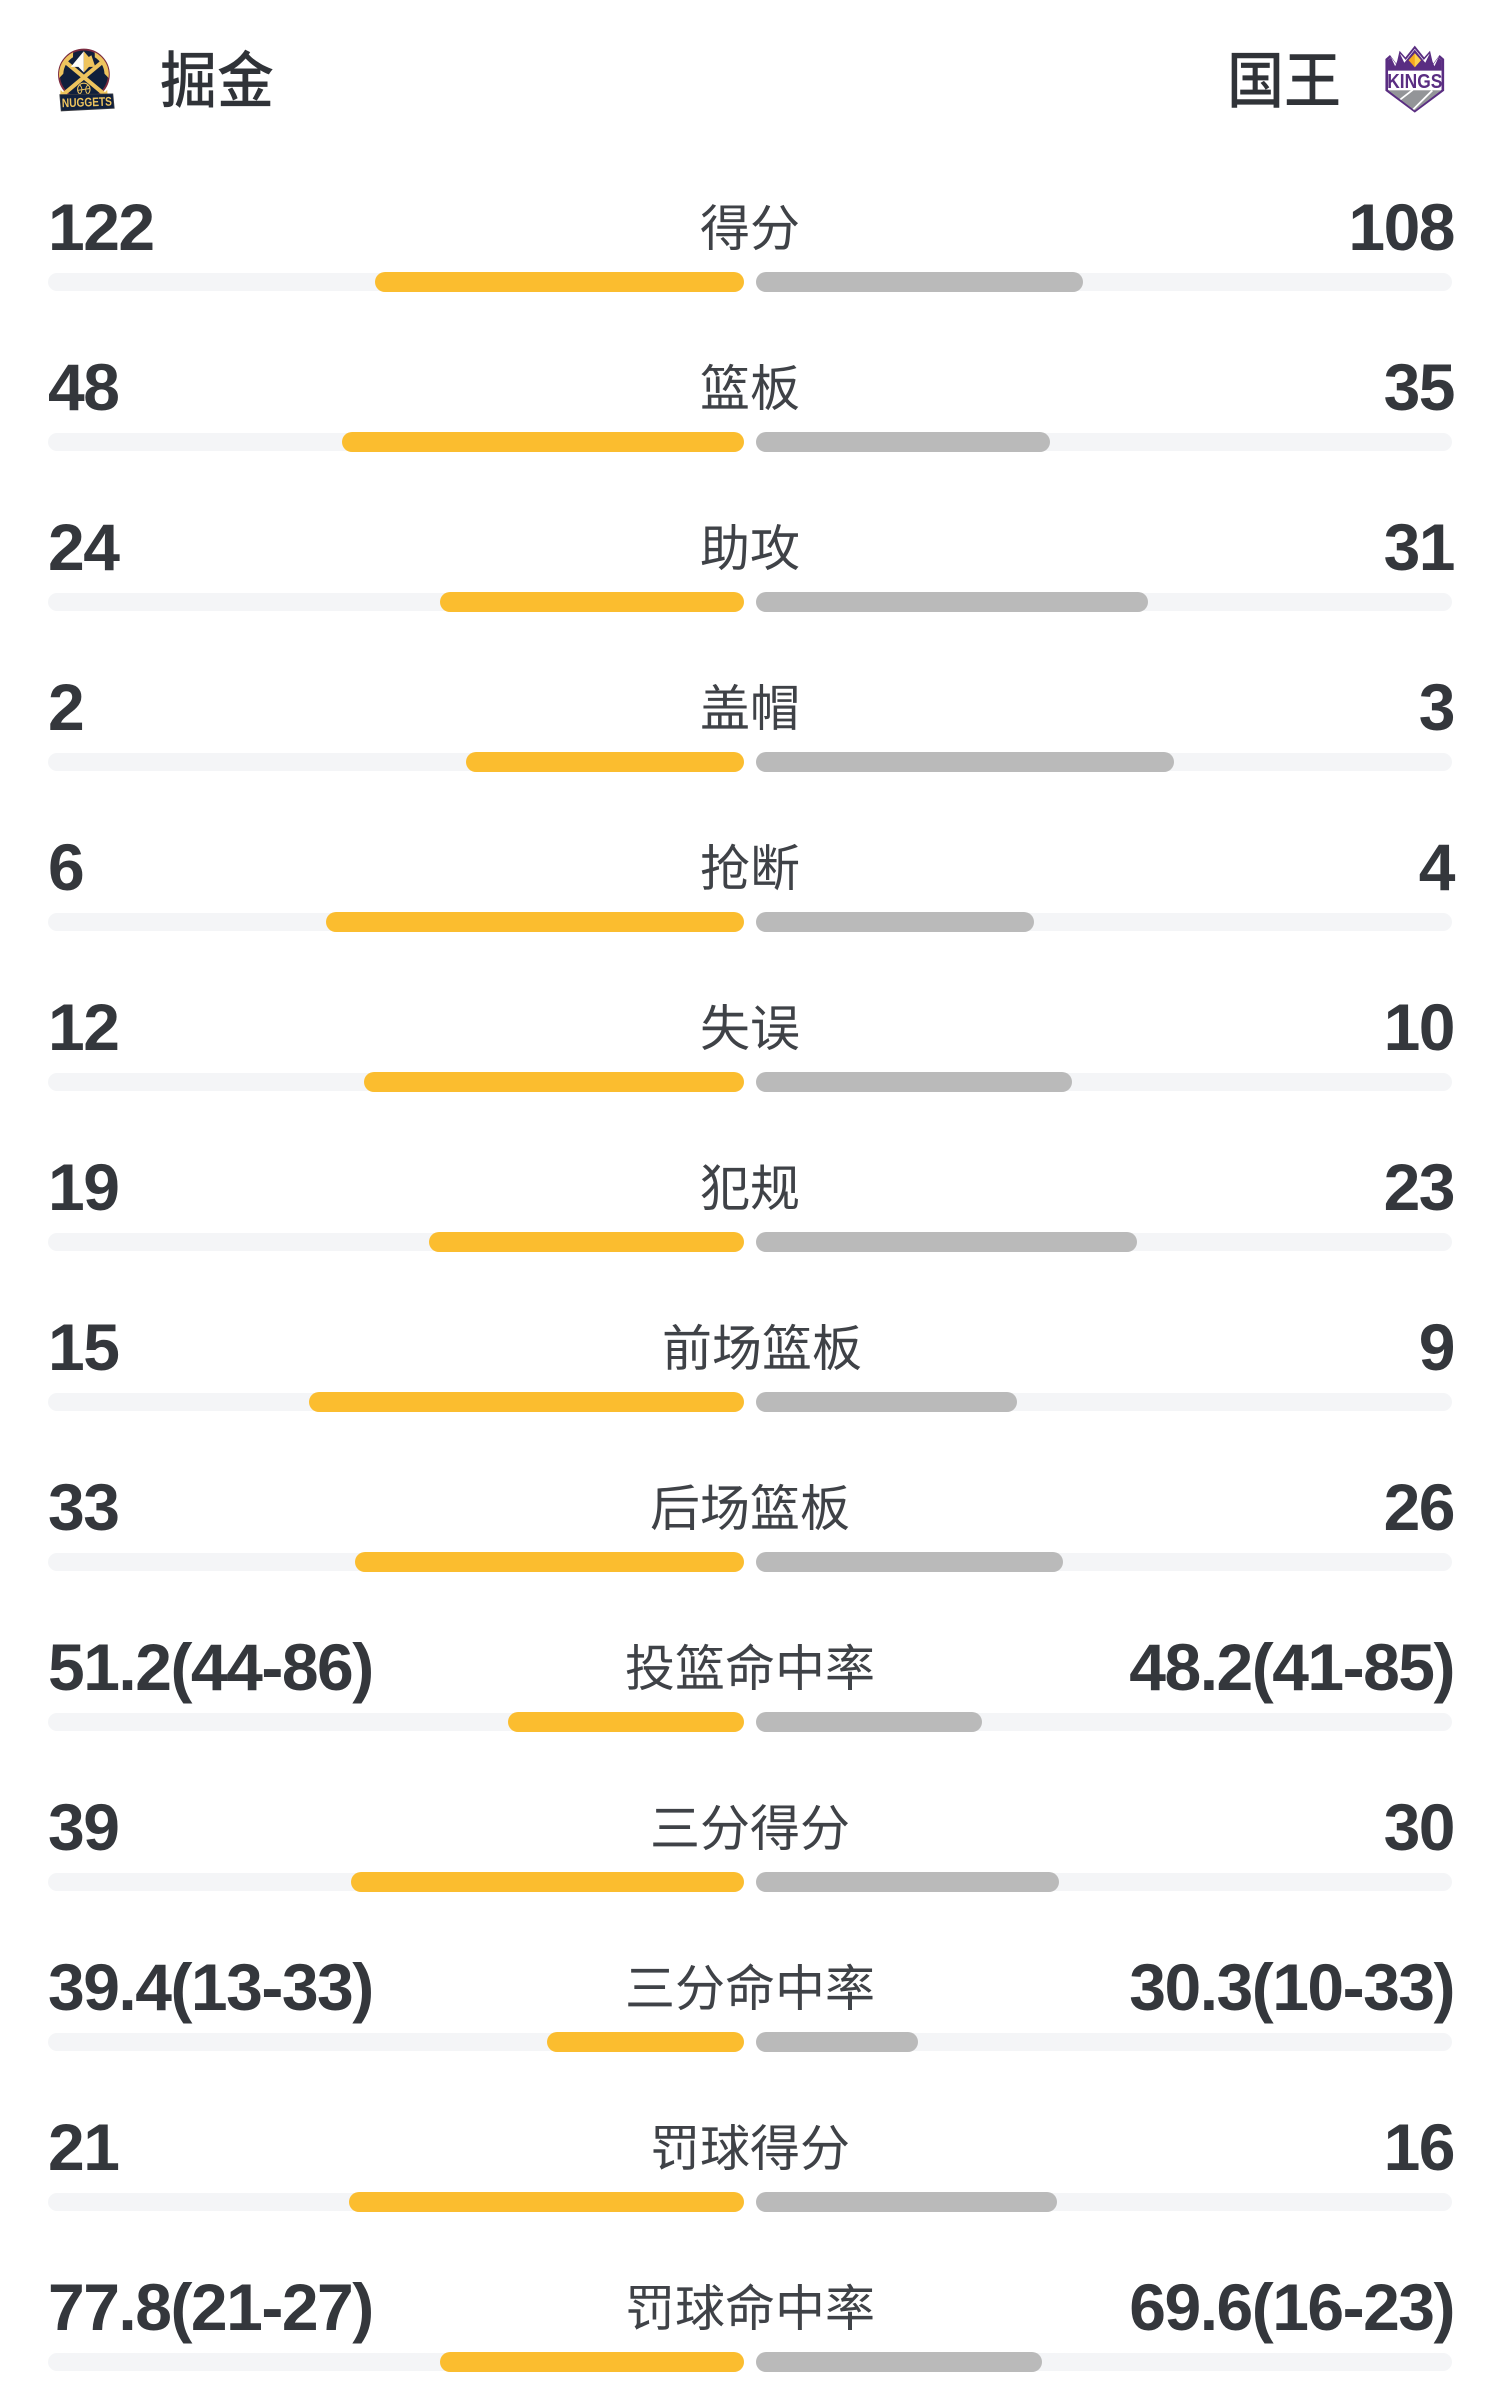 This screenshot has width=1500, height=2400. Describe the element at coordinates (87, 103) in the screenshot. I see `svg-text: NUGGETS` at that location.